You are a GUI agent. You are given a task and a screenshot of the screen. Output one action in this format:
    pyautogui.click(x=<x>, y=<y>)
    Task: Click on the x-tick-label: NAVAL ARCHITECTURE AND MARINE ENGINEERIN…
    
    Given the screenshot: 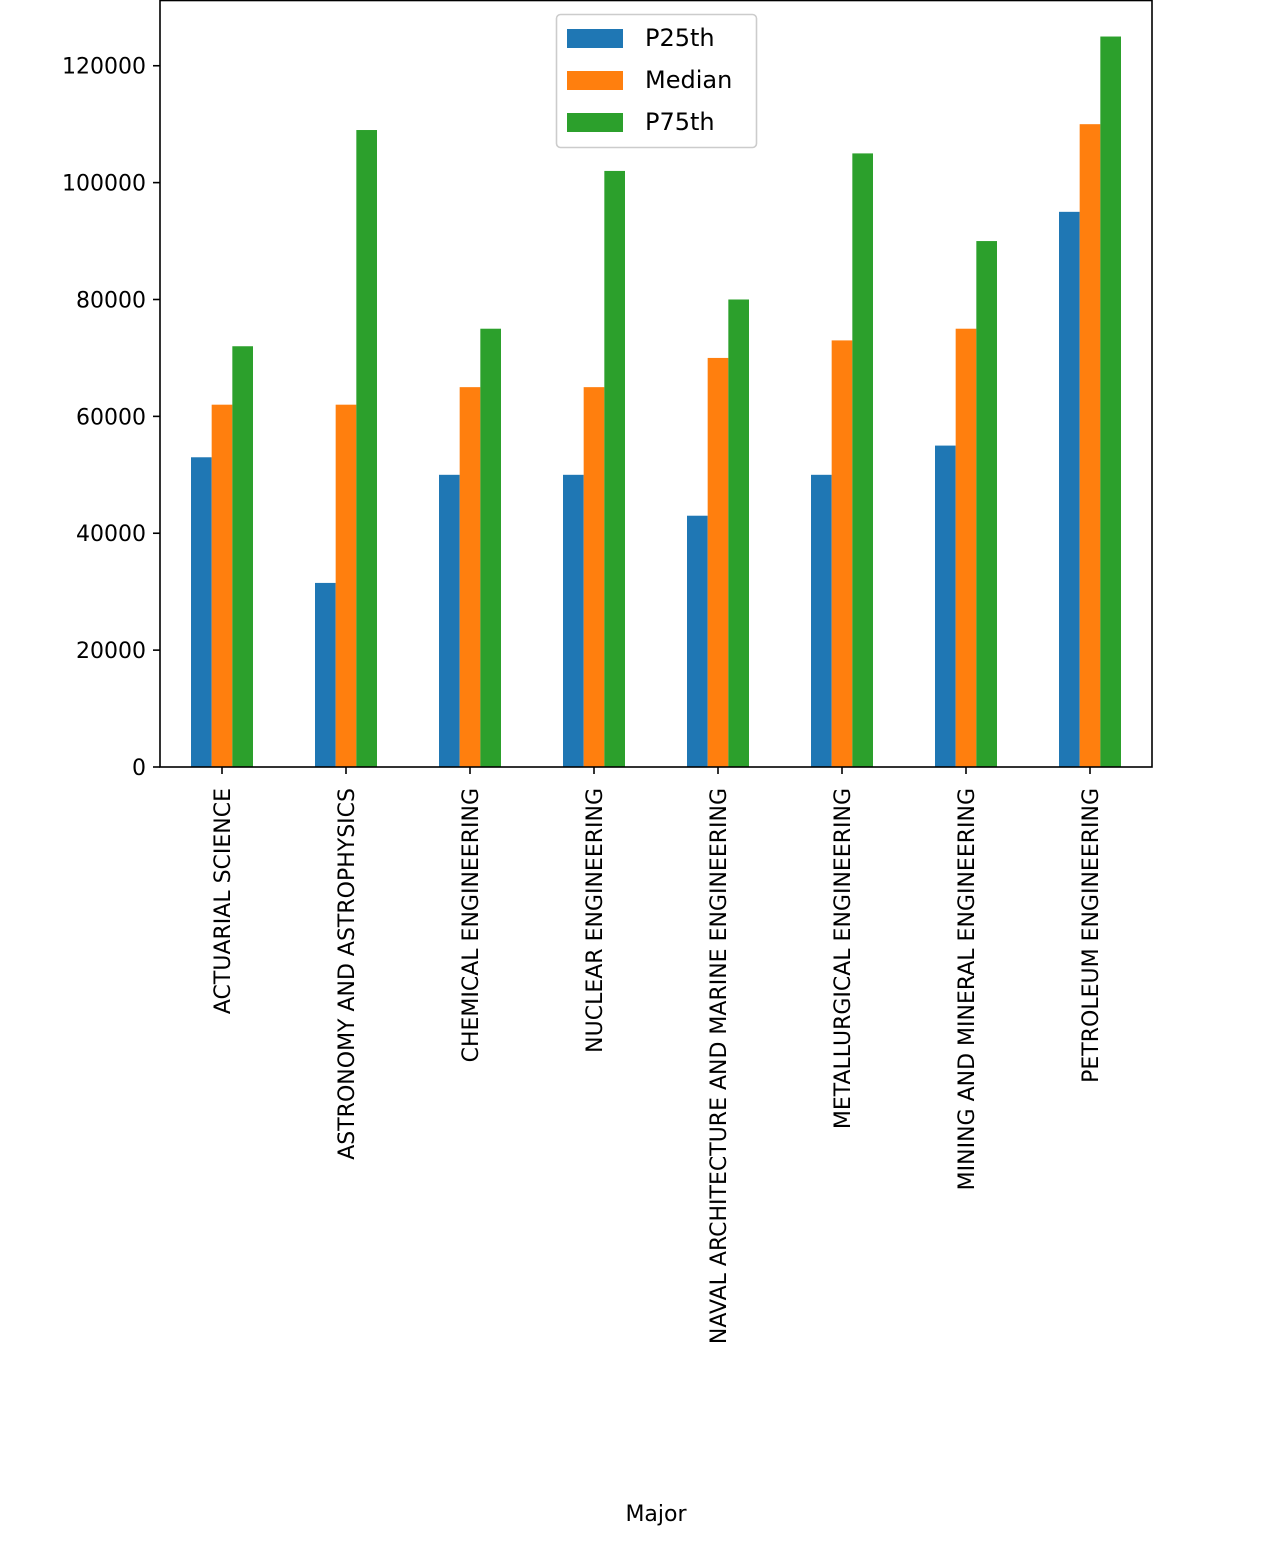 What is the action you would take?
    pyautogui.click(x=719, y=1066)
    